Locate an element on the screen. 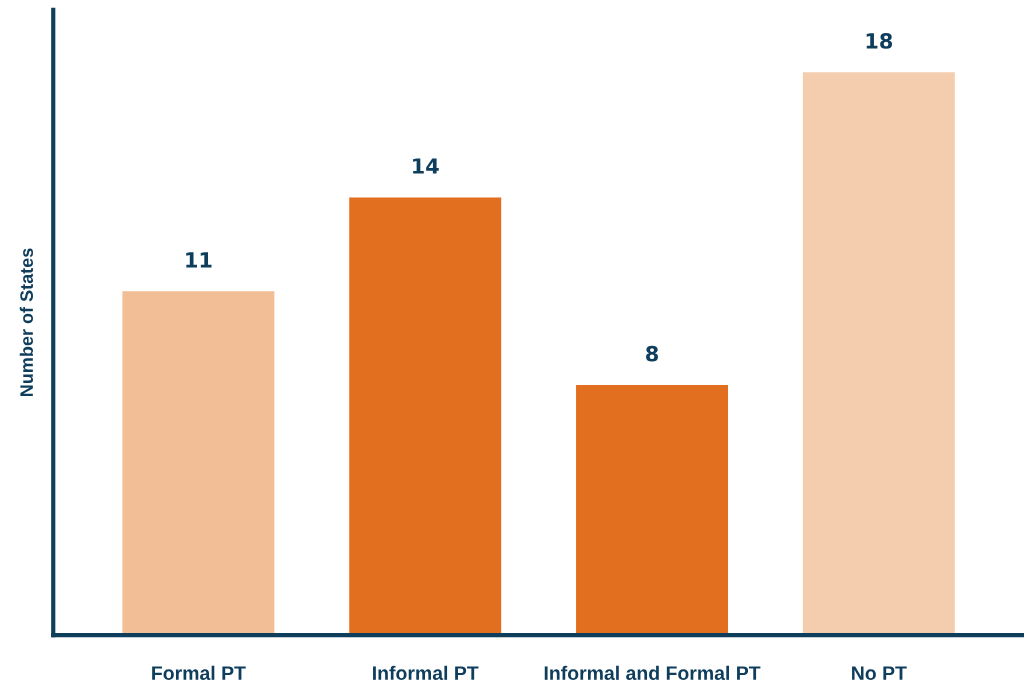 This screenshot has width=1024, height=698. y-axis-title: Number of States is located at coordinates (26, 322).